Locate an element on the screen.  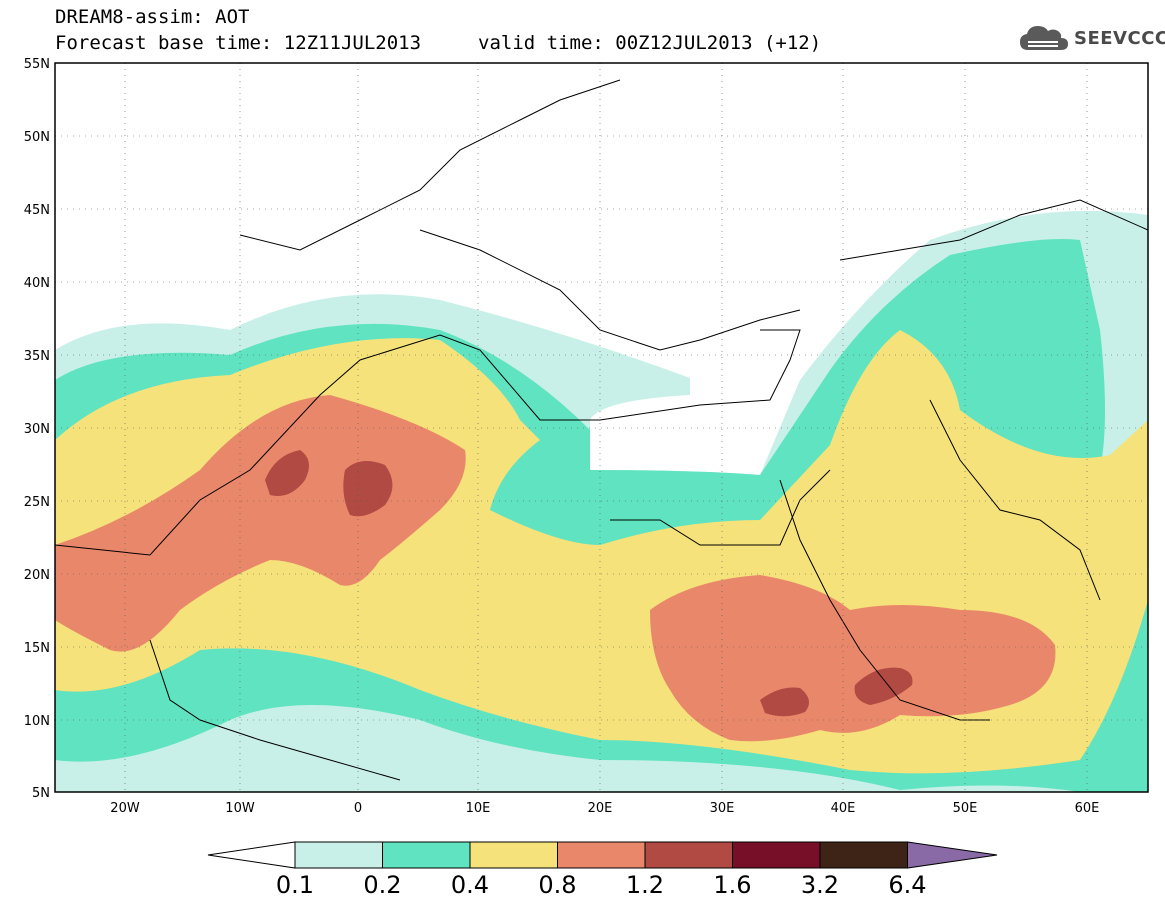
lon-tick: 20W is located at coordinates (125, 808).